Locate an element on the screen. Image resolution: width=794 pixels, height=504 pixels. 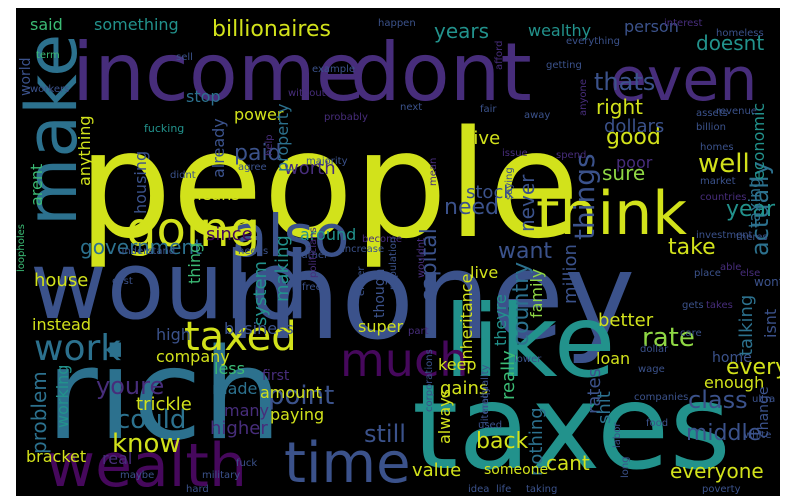
word-gets: gets is located at coordinates (693, 305).